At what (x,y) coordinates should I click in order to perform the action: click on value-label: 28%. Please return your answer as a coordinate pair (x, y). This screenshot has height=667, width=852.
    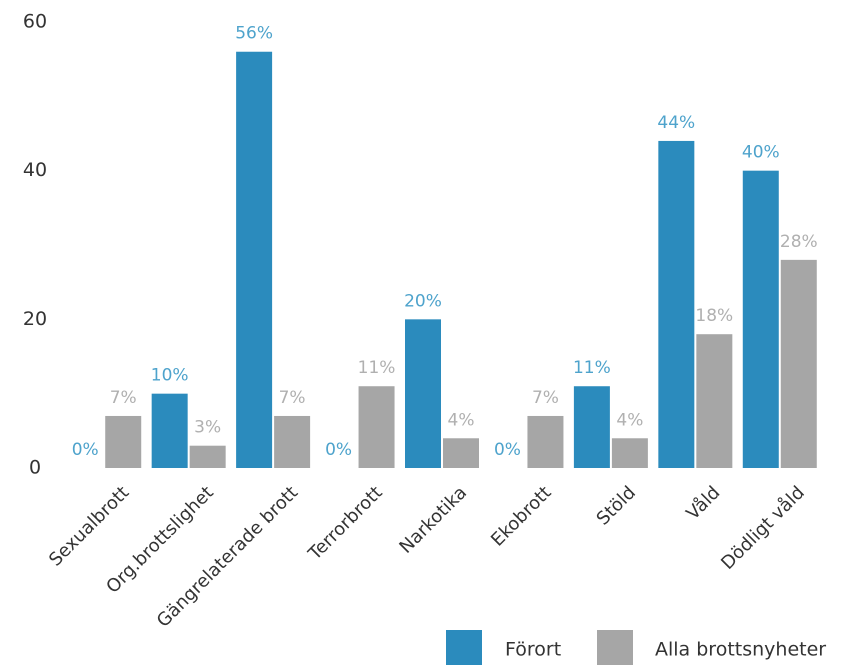
    Looking at the image, I should click on (799, 242).